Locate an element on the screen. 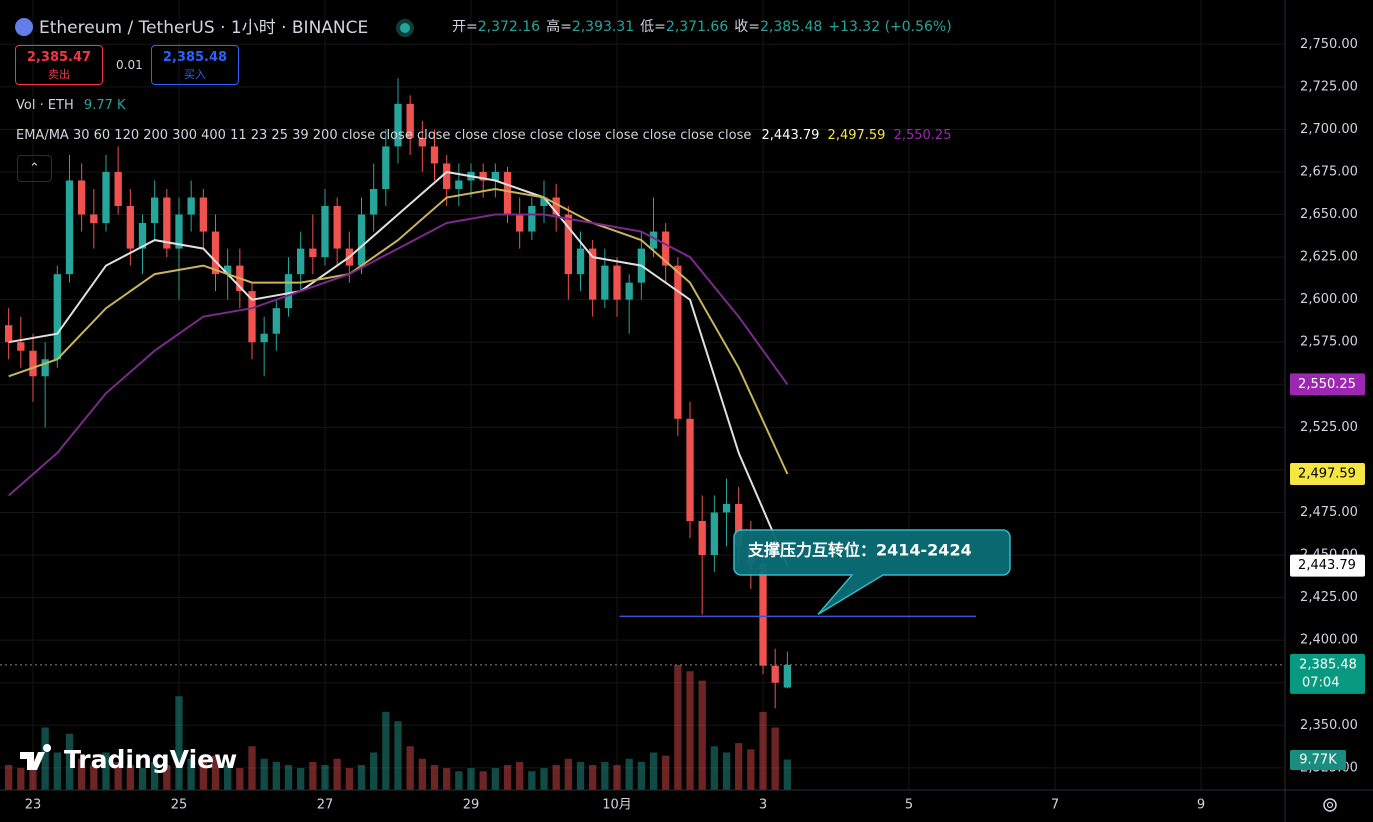 The height and width of the screenshot is (822, 1373). y-tick-label: 2,750.00 is located at coordinates (1329, 44).